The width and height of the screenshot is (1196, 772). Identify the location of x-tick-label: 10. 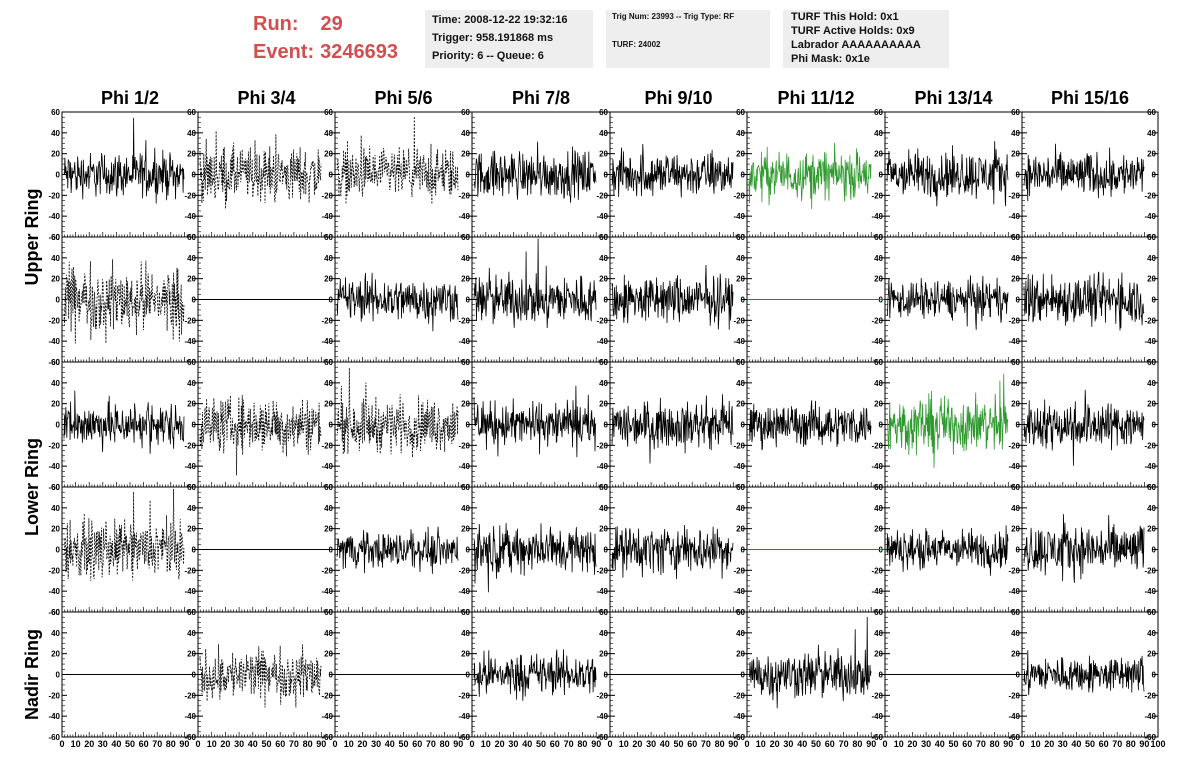
(1036, 744).